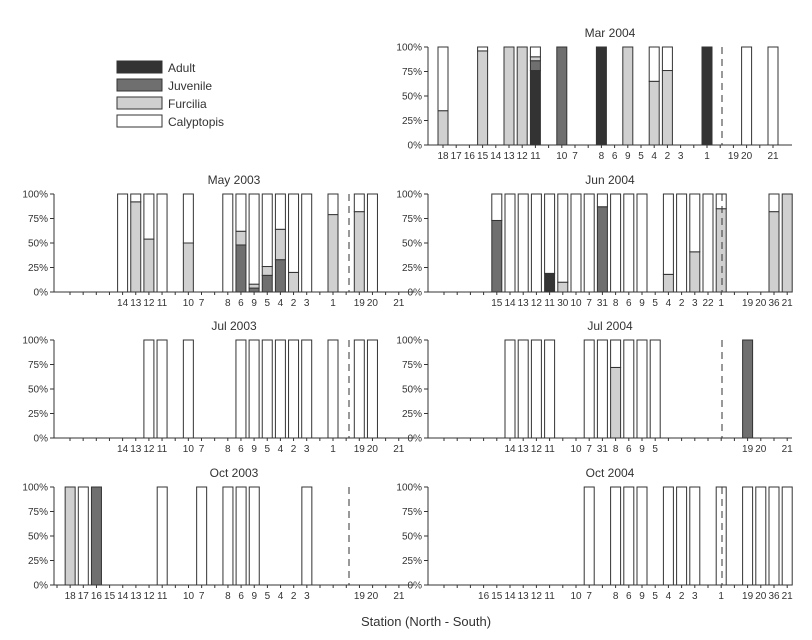  What do you see at coordinates (610, 180) in the screenshot?
I see `panel-title: Jun 2004` at bounding box center [610, 180].